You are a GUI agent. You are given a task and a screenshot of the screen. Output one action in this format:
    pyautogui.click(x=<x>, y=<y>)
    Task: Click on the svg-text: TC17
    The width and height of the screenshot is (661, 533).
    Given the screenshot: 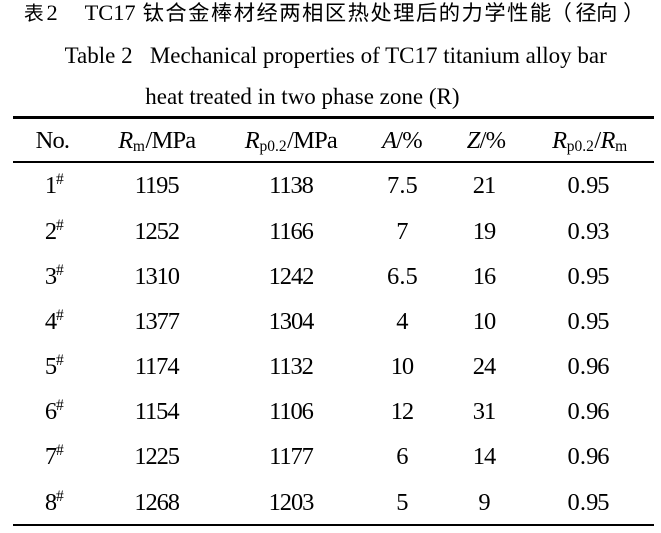 What is the action you would take?
    pyautogui.click(x=110, y=12)
    